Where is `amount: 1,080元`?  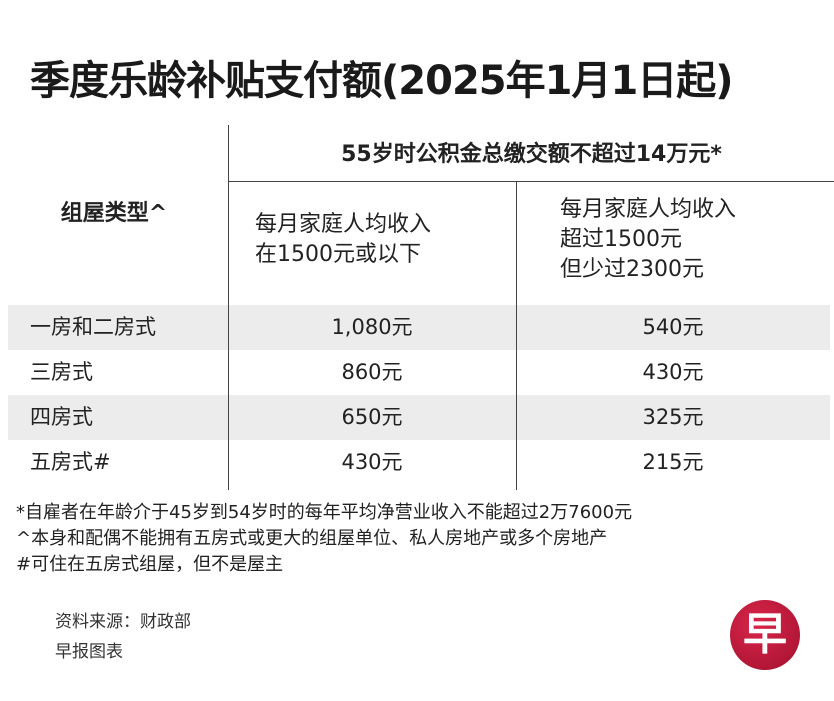
amount: 1,080元 is located at coordinates (372, 327).